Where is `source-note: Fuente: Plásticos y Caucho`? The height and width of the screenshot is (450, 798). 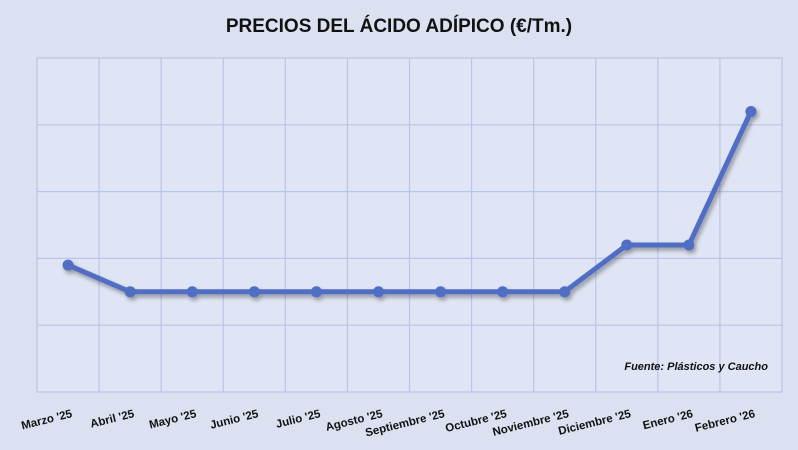
source-note: Fuente: Plásticos y Caucho is located at coordinates (696, 367).